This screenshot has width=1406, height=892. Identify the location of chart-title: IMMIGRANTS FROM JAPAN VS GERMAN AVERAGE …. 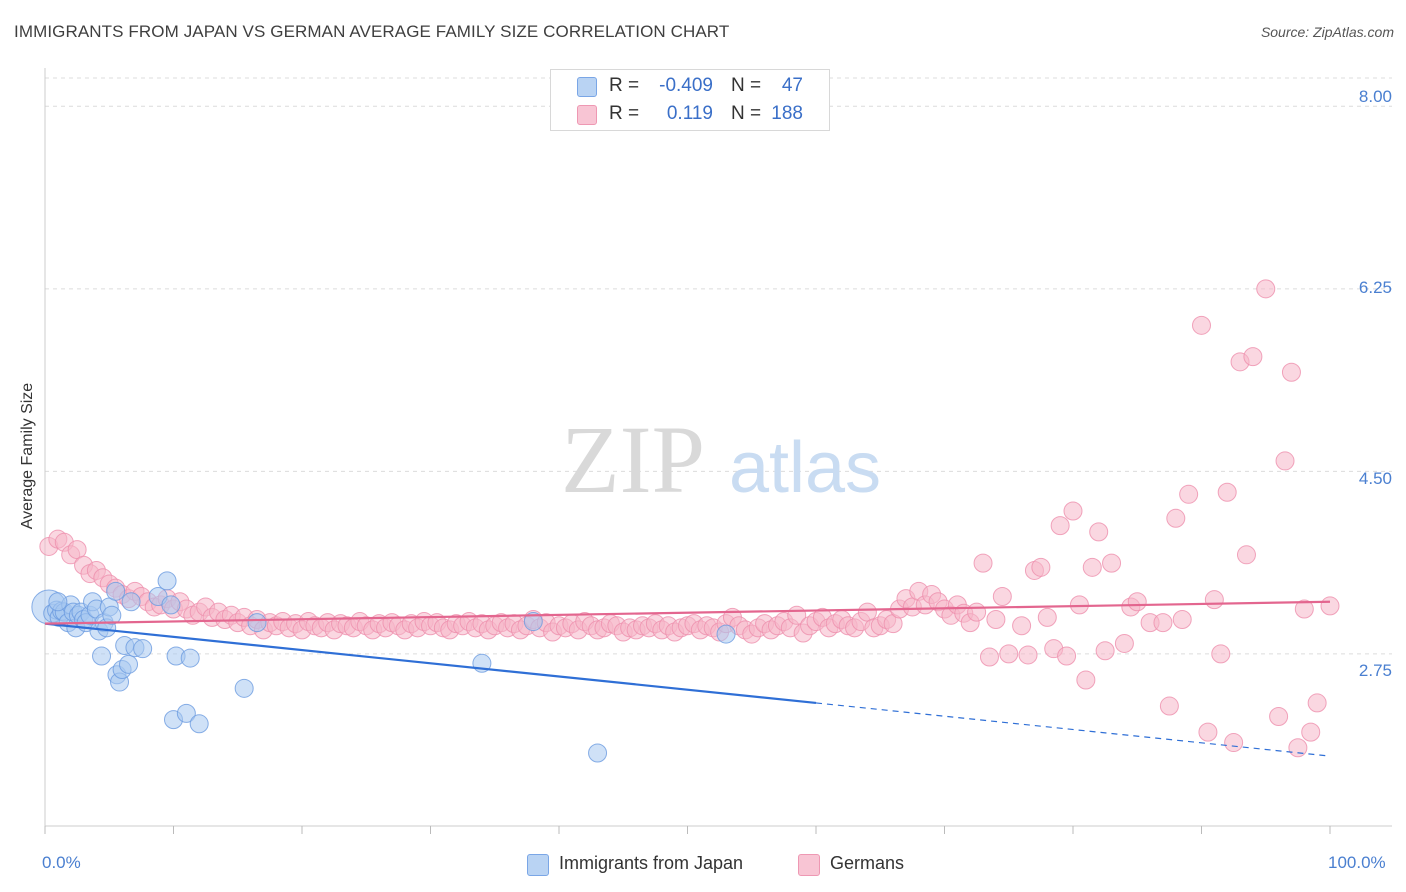
(372, 31).